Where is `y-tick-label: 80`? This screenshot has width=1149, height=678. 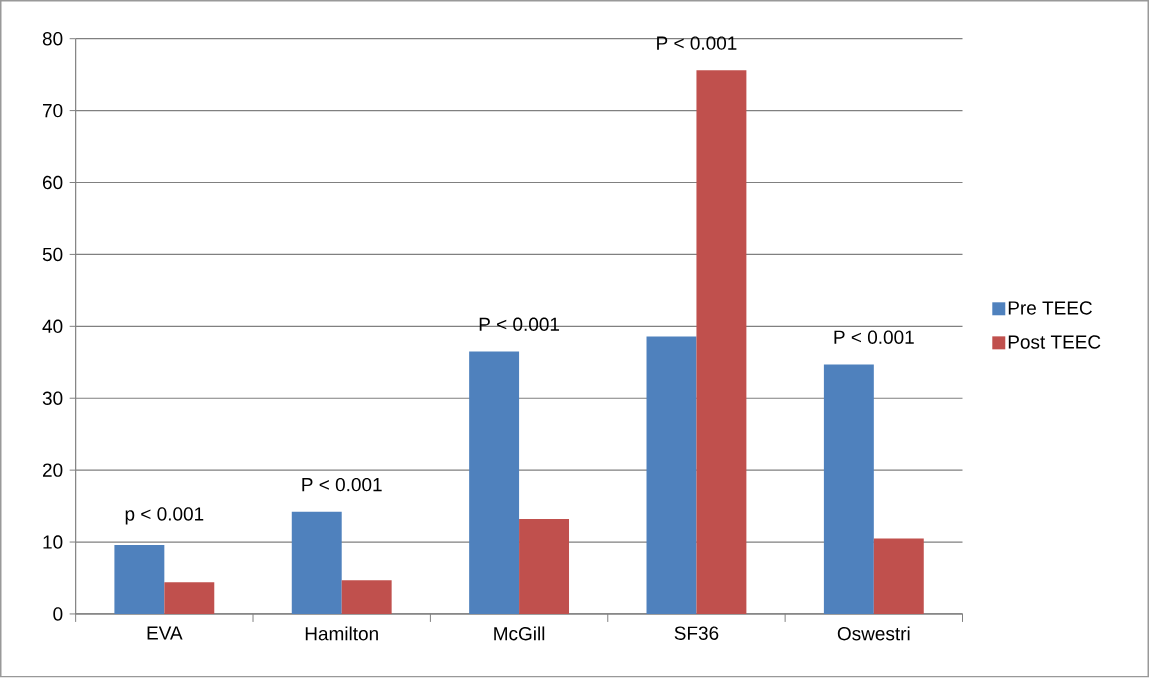
y-tick-label: 80 is located at coordinates (52, 39).